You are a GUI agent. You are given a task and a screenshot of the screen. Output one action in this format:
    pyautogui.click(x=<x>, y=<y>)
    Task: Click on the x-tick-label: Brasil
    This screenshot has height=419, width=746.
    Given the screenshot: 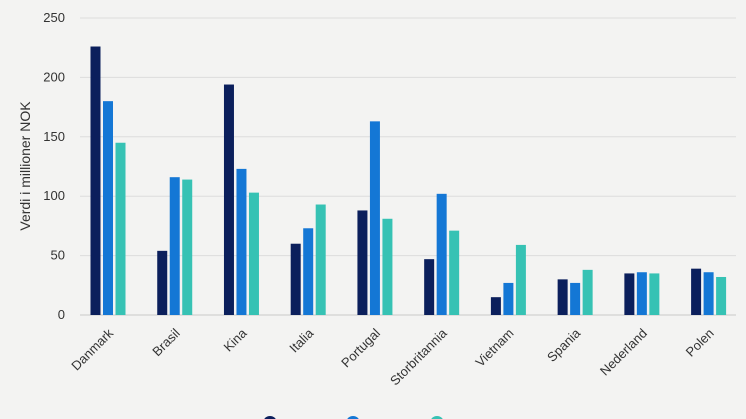 What is the action you would take?
    pyautogui.click(x=166, y=342)
    